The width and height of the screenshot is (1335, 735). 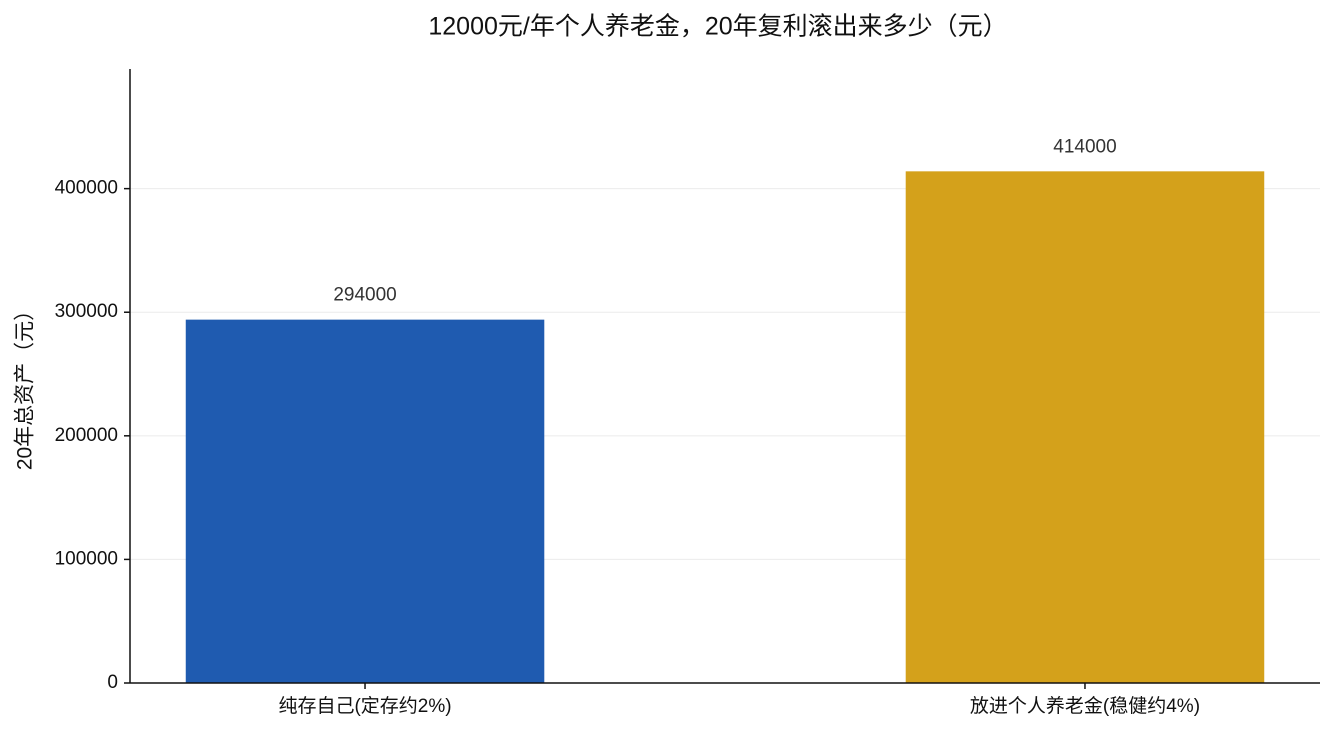 I want to click on y-tick-label: 0, so click(x=112, y=682).